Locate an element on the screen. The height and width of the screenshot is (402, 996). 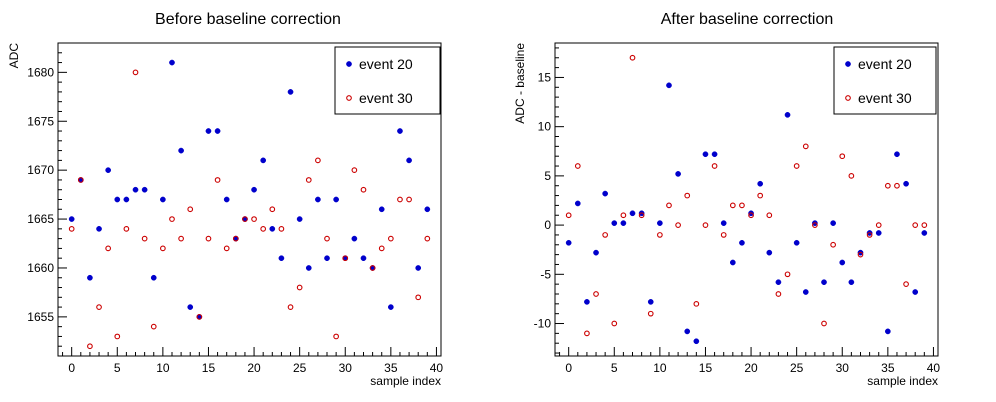
y-tick-label: 1675 is located at coordinates (40, 121).